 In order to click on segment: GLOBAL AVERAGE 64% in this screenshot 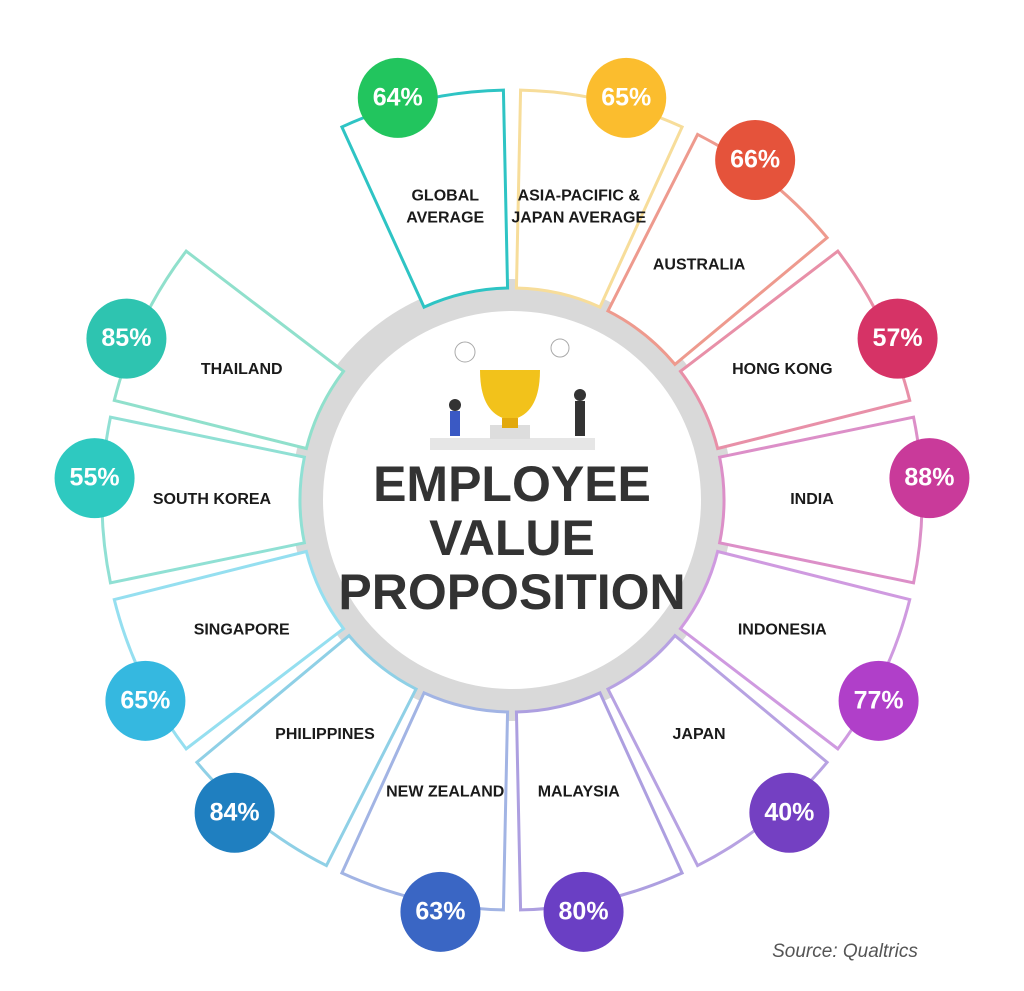, I will do `click(424, 183)`.